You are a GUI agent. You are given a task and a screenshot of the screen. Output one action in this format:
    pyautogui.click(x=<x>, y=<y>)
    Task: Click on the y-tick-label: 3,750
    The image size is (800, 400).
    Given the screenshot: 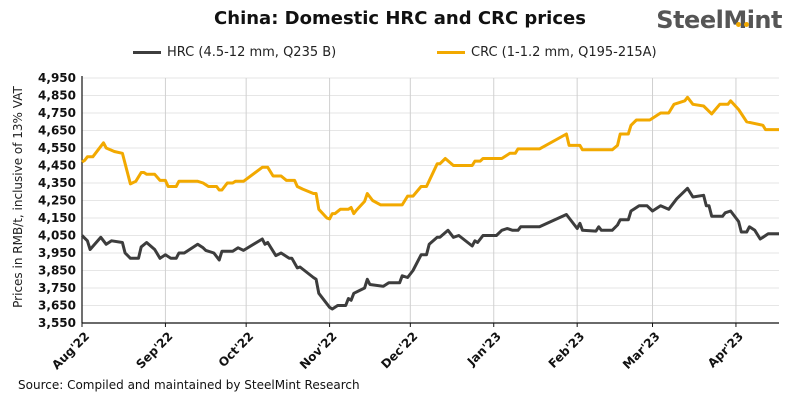 What is the action you would take?
    pyautogui.click(x=57, y=288)
    